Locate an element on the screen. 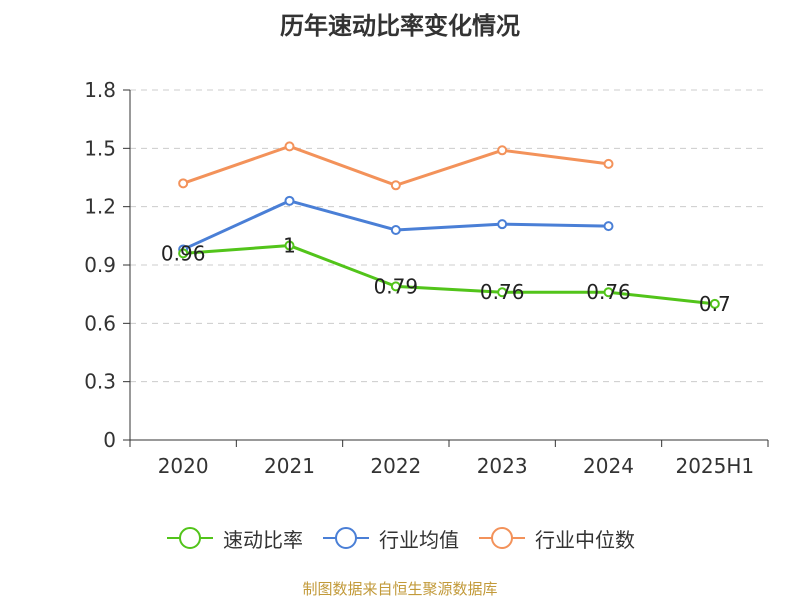 This screenshot has height=600, width=800. y-tick-label: 1.2 is located at coordinates (100, 207).